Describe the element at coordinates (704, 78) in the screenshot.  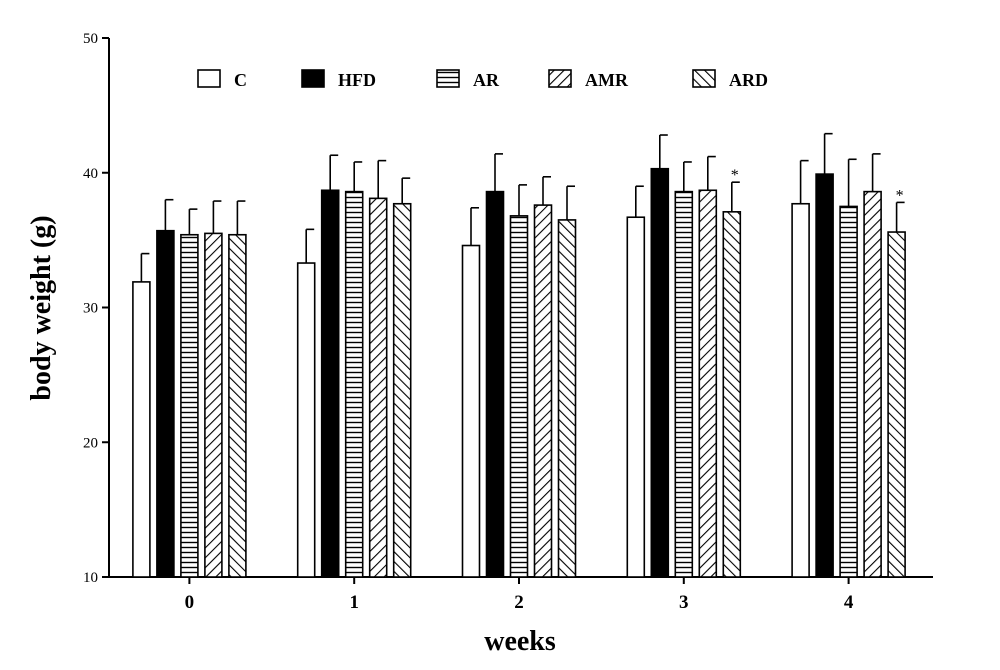
I see `legend-swatch-ard` at that location.